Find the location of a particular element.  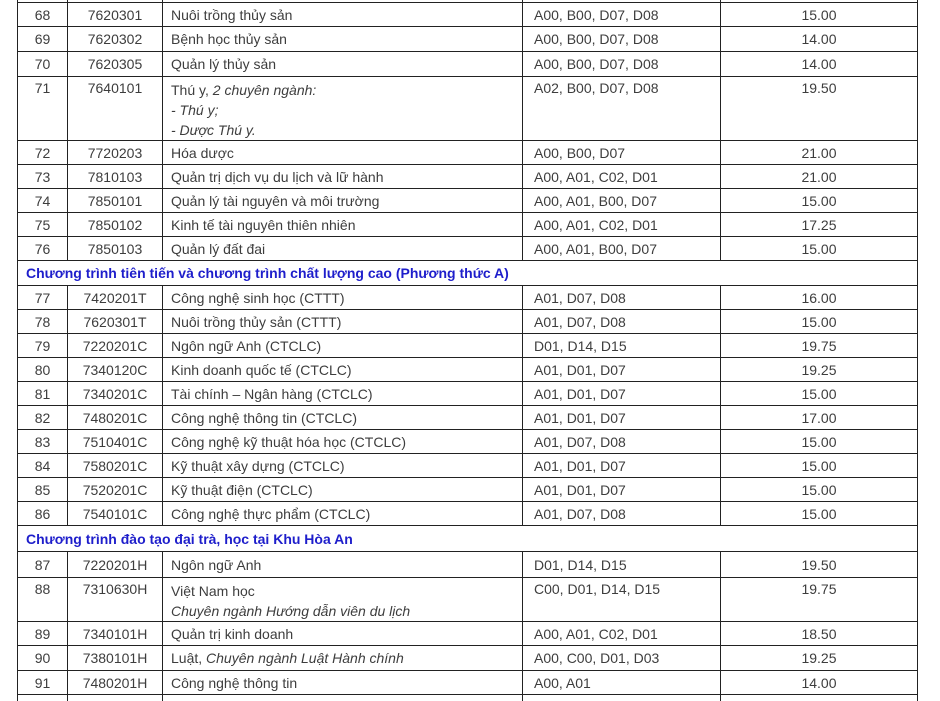

row-number-cell: 88 is located at coordinates (43, 600).